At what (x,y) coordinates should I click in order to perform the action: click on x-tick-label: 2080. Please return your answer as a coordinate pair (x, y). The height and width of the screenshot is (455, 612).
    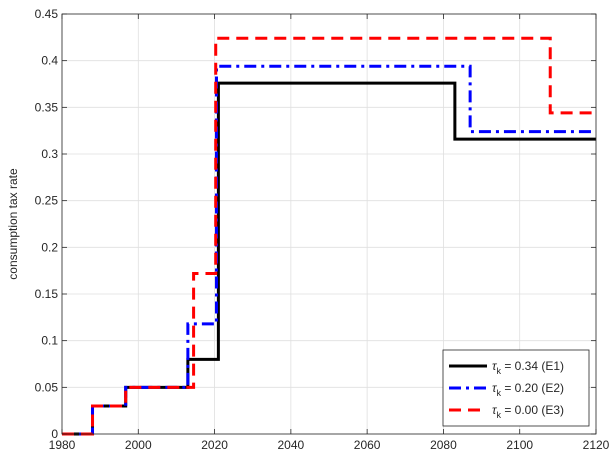
    Looking at the image, I should click on (443, 445).